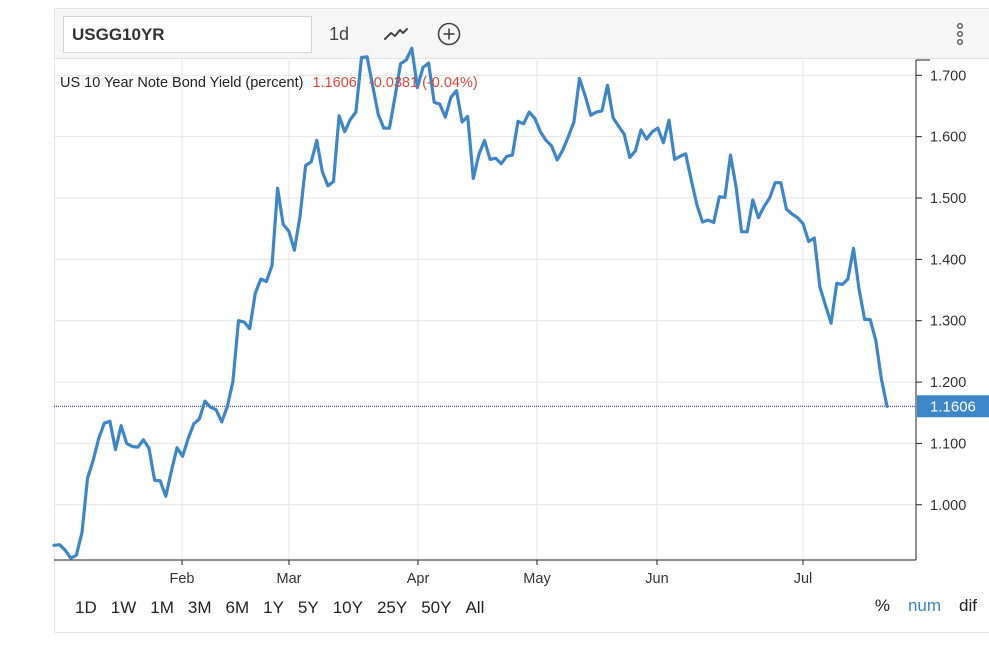 This screenshot has height=656, width=989. Describe the element at coordinates (124, 608) in the screenshot. I see `range-button-1w: 1W` at that location.